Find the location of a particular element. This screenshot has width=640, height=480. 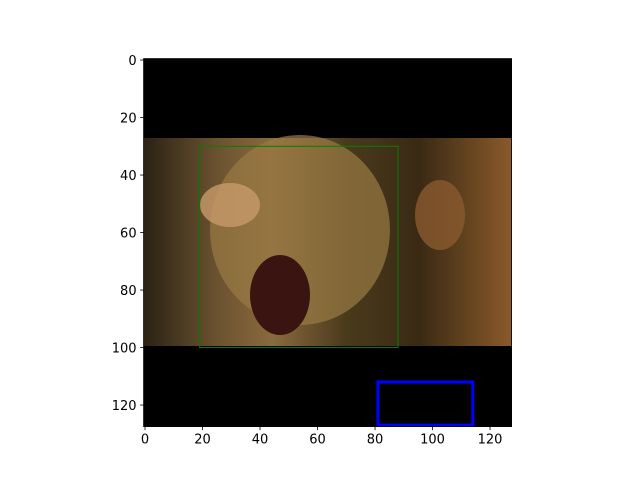

y-tick-label: 40 is located at coordinates (128, 176).